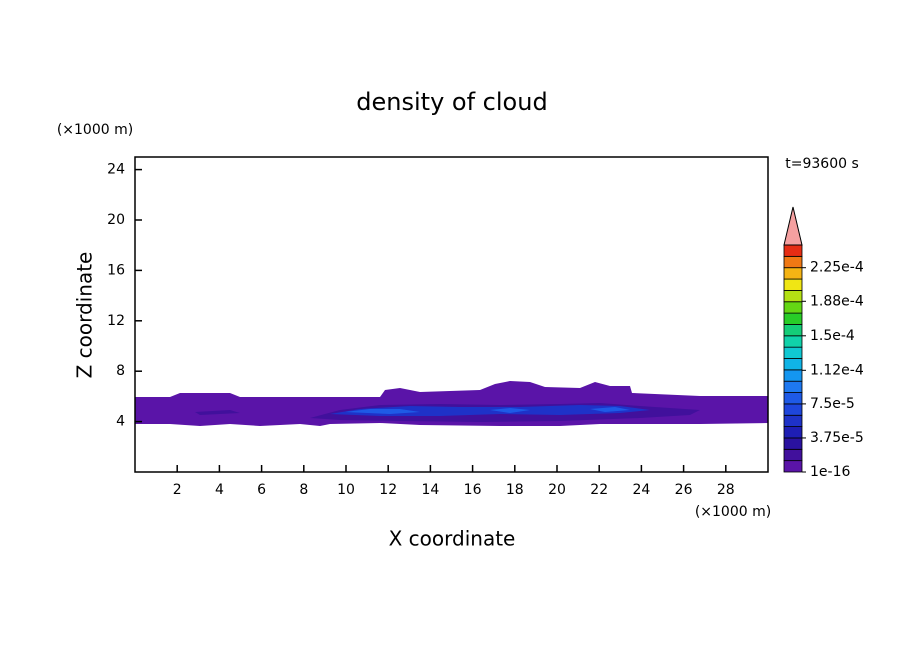 The image size is (904, 654). Describe the element at coordinates (599, 490) in the screenshot. I see `x-tick-label: 22` at that location.